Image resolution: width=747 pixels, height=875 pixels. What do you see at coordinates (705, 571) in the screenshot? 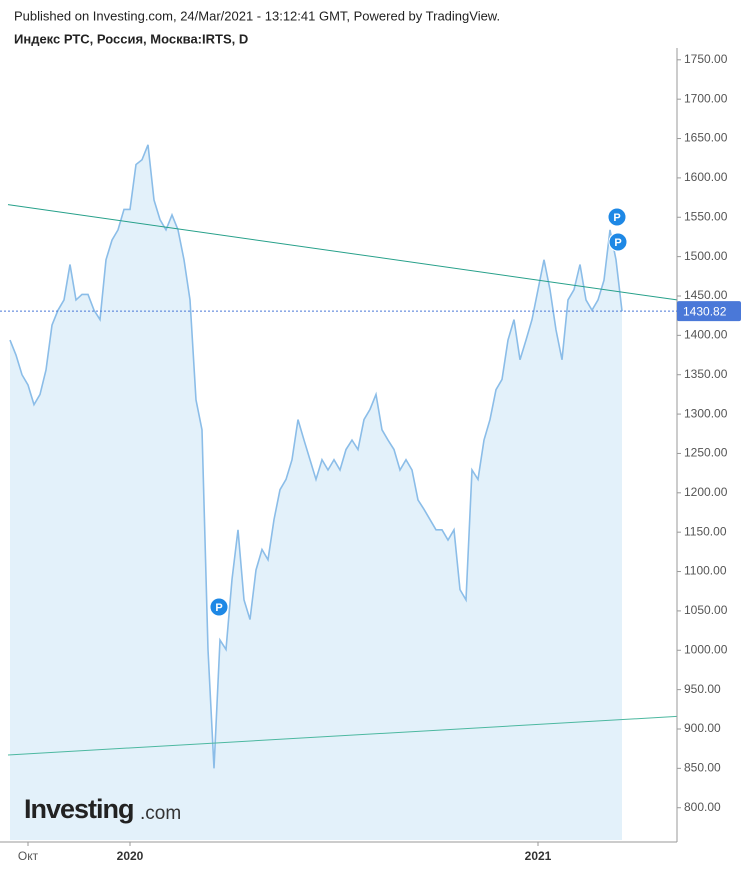
I see `y-tick-label: 1100.00` at bounding box center [705, 571].